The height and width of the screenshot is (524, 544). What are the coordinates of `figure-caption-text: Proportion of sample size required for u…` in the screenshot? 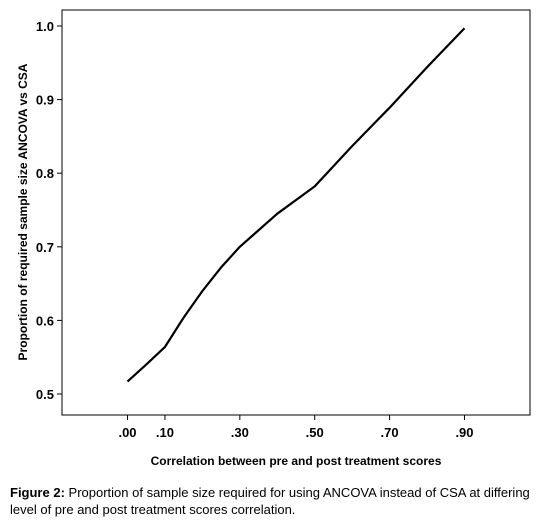 It's located at (270, 501).